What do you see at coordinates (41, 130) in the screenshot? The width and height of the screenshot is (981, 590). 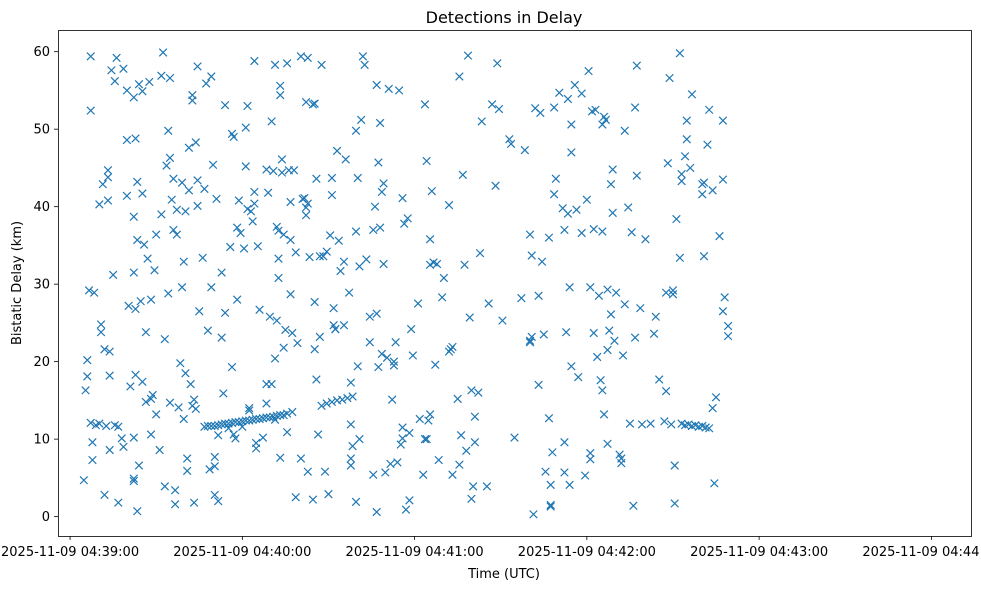 I see `y-tick-label: 50` at bounding box center [41, 130].